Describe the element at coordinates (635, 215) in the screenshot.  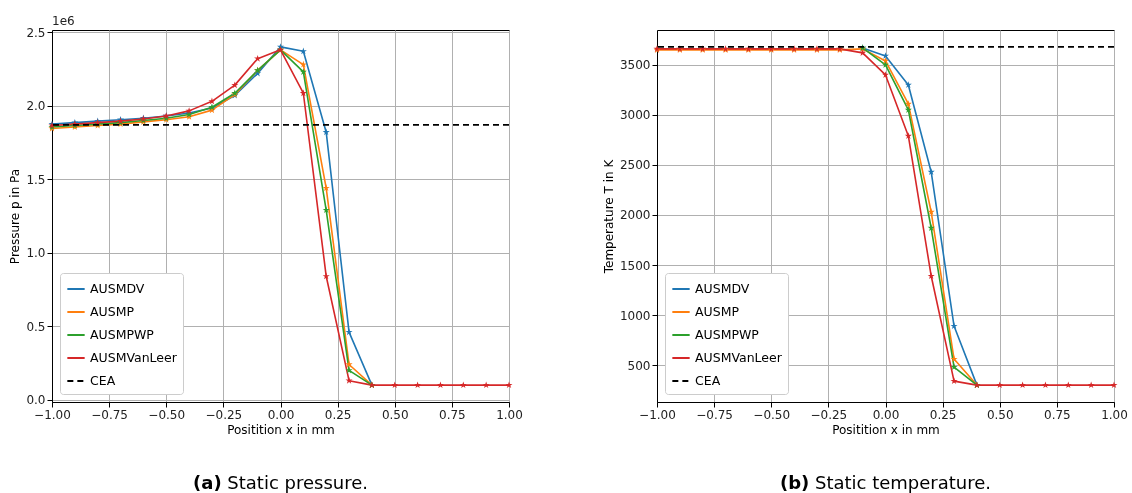
I see `y-tick-label: 2000` at that location.